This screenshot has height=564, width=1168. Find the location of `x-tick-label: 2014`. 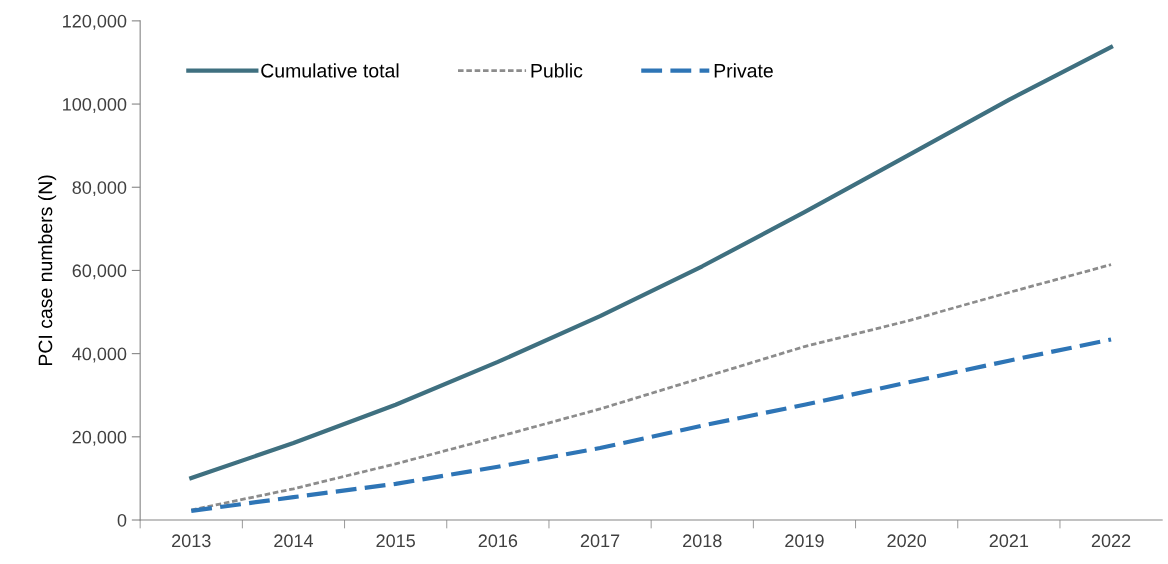

x-tick-label: 2014 is located at coordinates (294, 541).